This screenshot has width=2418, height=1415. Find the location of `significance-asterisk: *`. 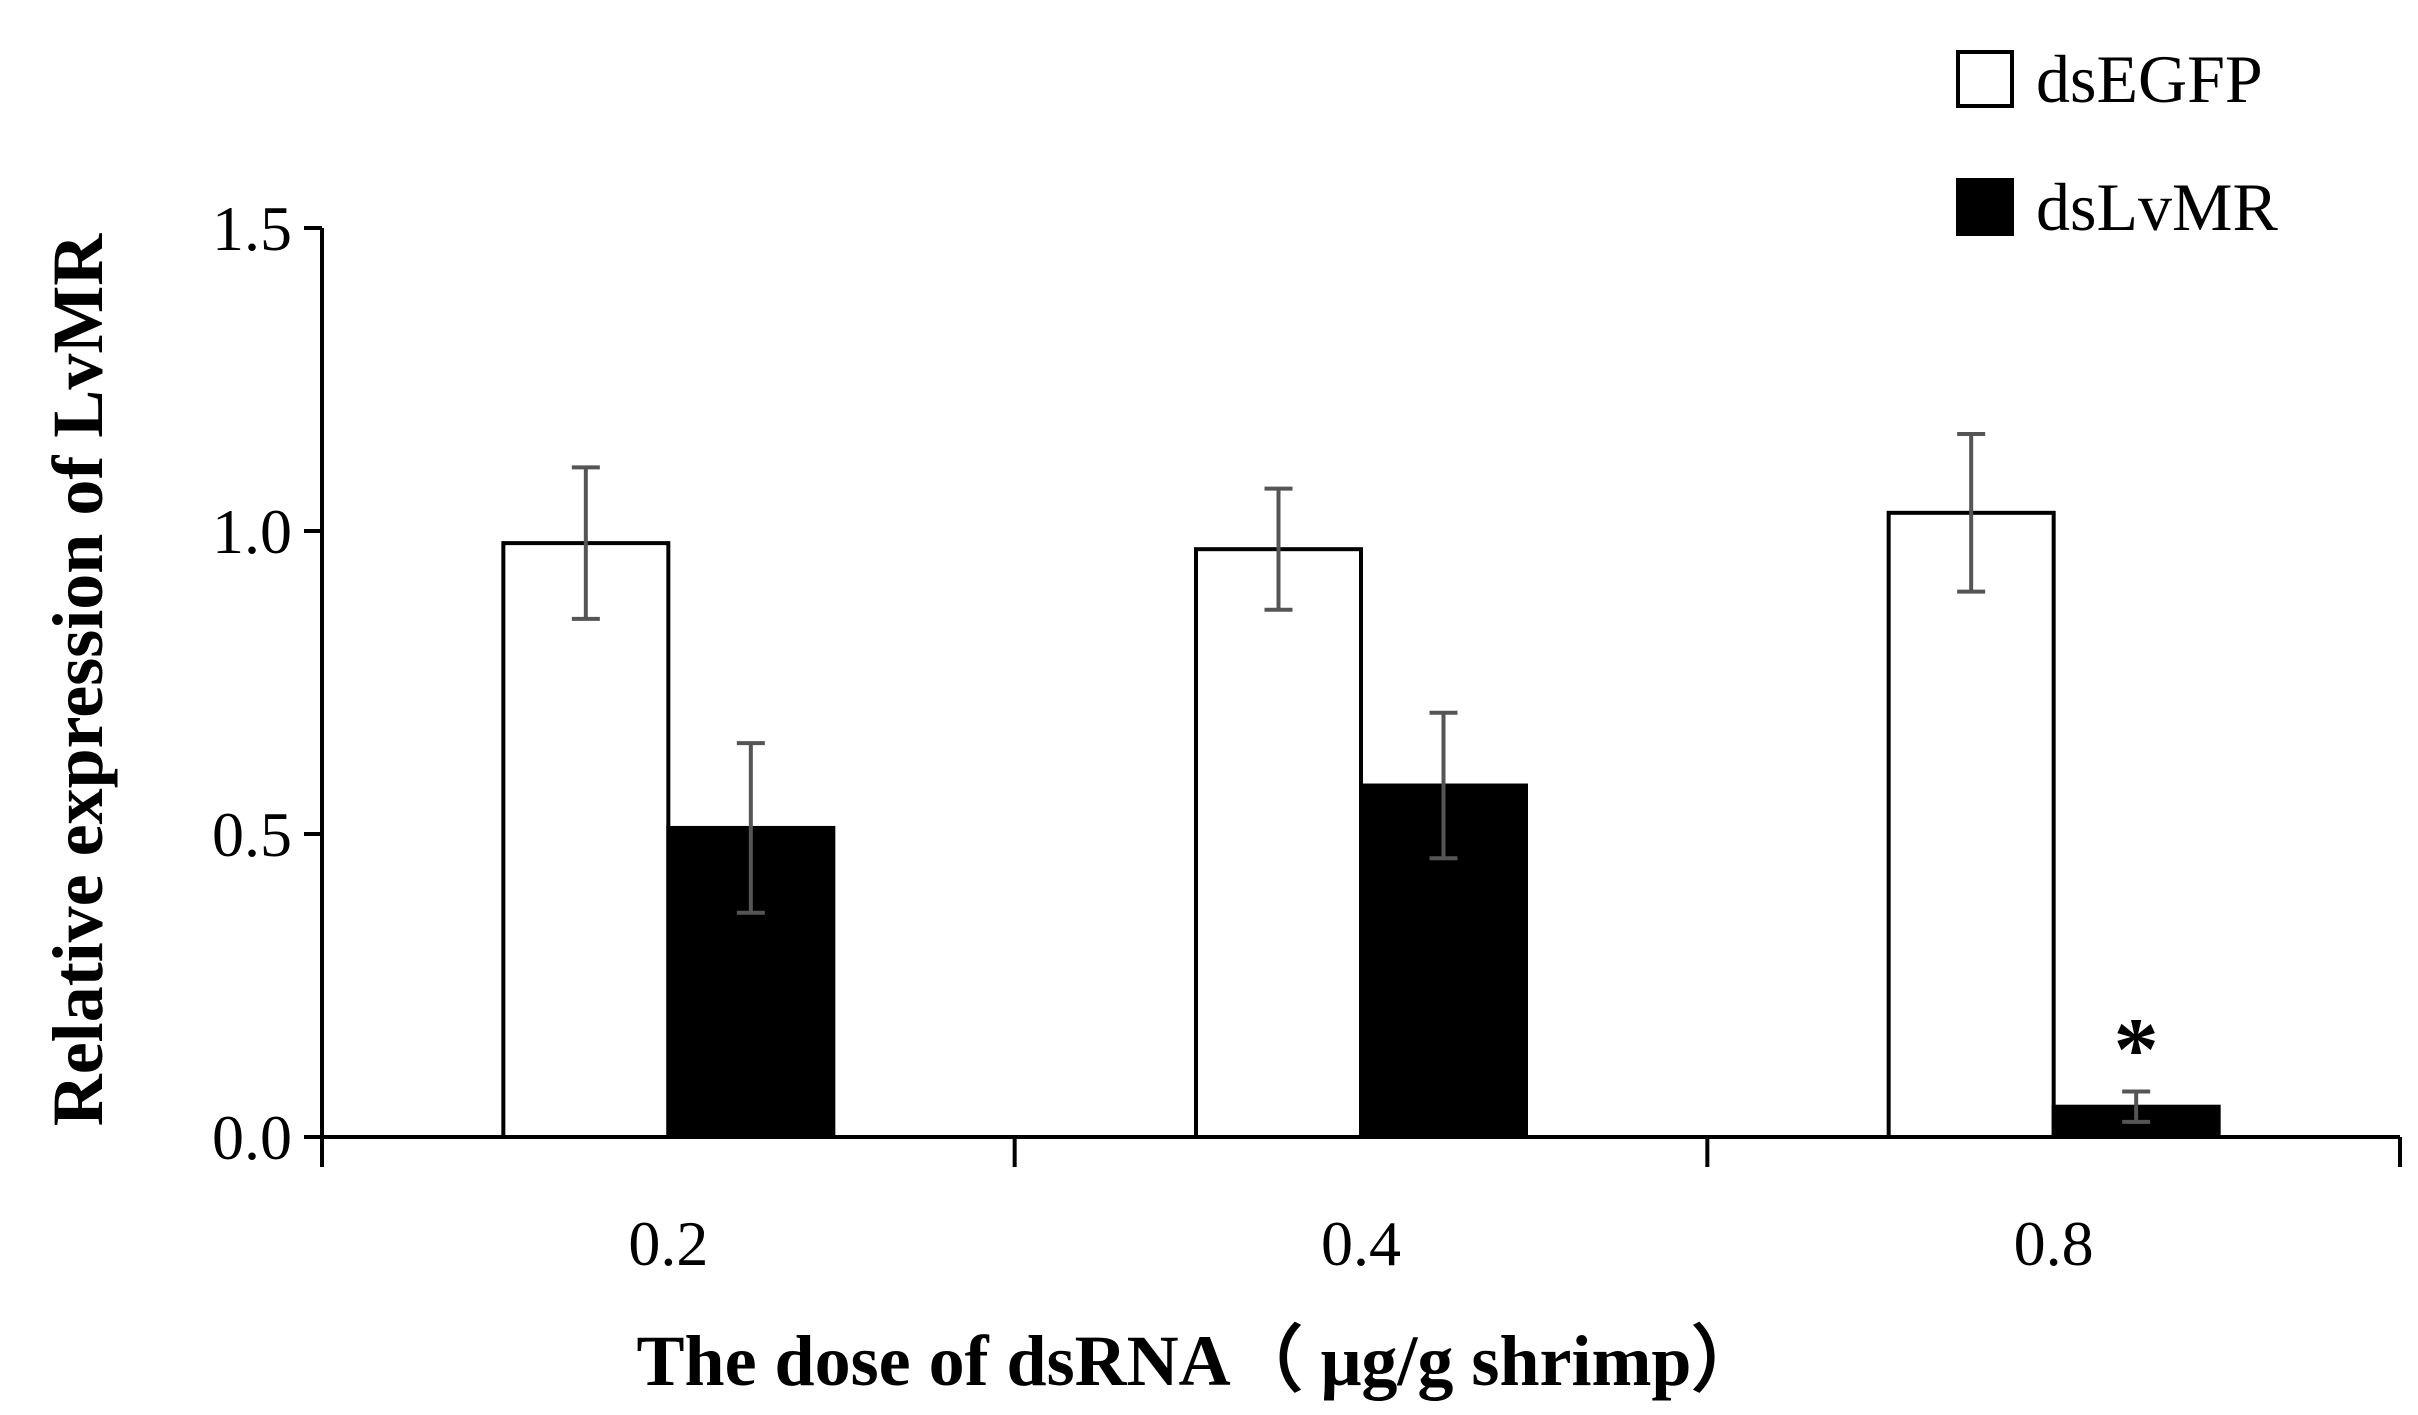

significance-asterisk: * is located at coordinates (2136, 1050).